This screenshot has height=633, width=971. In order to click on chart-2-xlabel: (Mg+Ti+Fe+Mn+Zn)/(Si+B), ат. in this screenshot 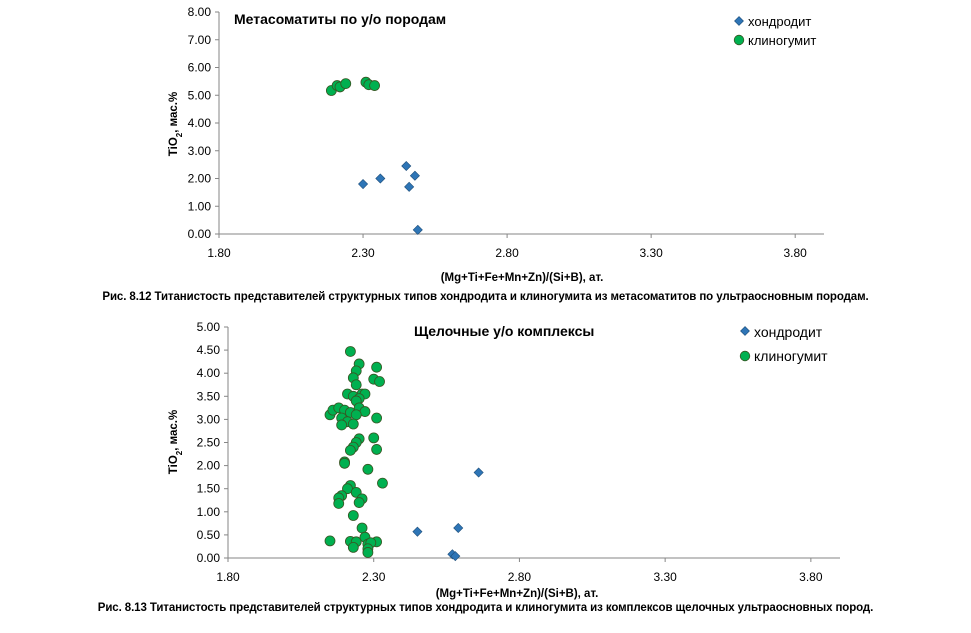, I will do `click(517, 594)`.